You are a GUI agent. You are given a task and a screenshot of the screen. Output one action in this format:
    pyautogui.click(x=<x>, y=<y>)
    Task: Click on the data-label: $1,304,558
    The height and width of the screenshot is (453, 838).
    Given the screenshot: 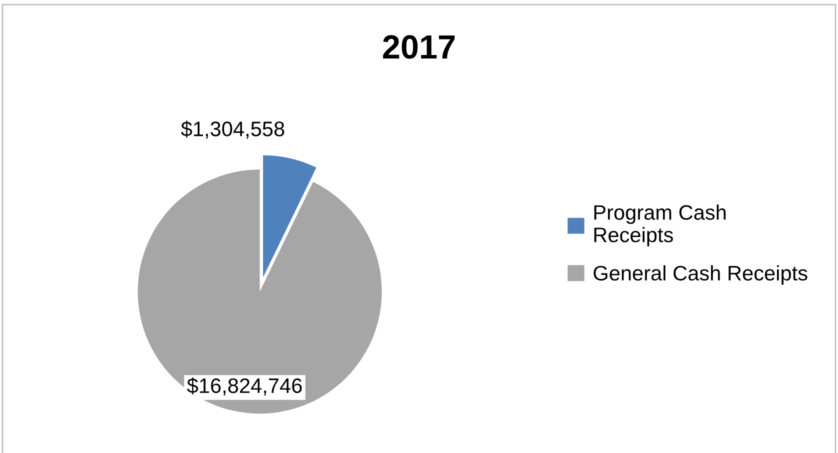 What is the action you would take?
    pyautogui.click(x=232, y=129)
    